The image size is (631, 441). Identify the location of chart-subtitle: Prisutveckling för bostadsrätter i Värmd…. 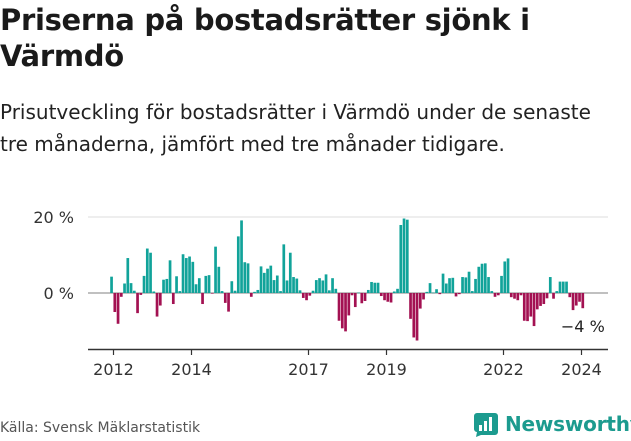
(295, 128).